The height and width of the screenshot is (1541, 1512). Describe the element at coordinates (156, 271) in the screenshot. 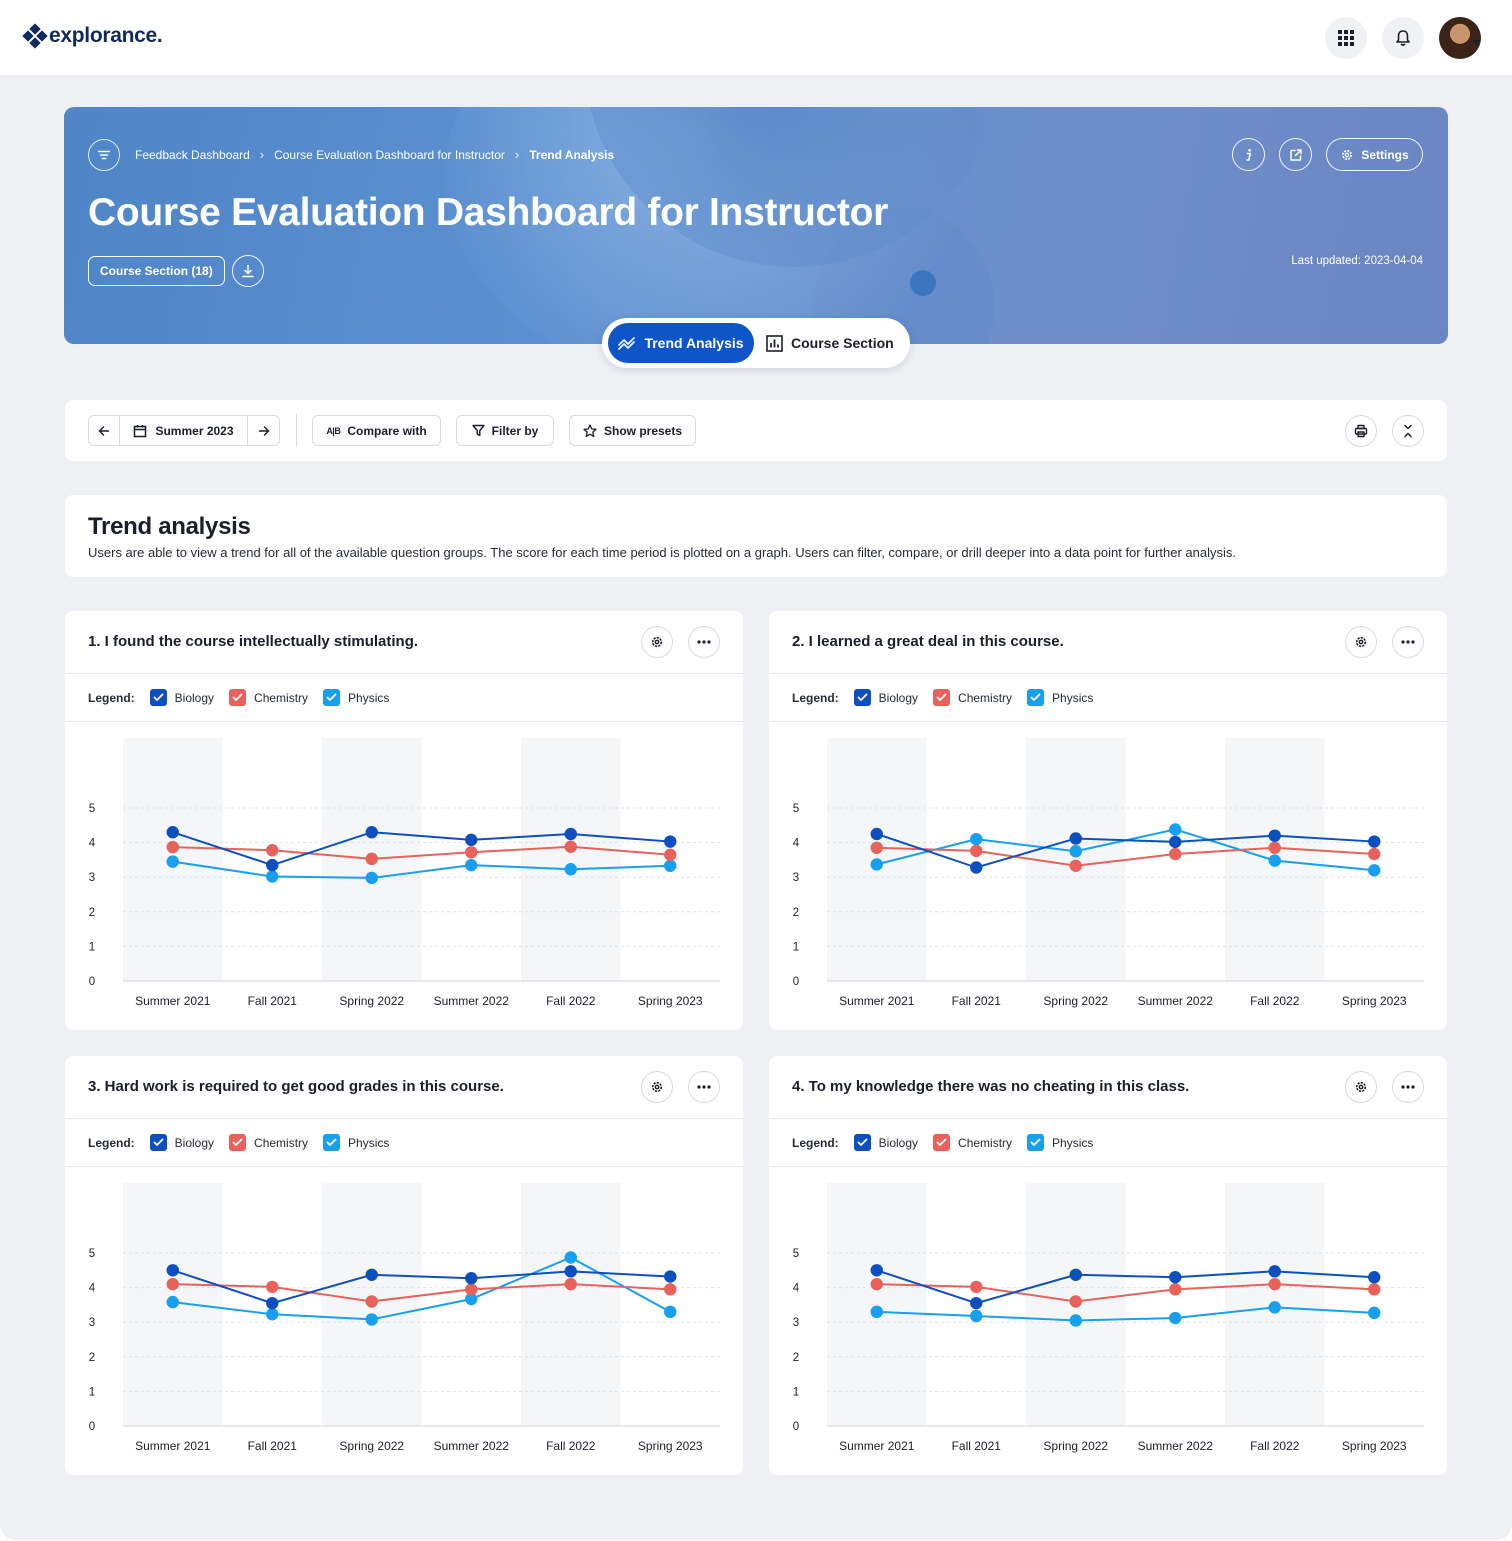

I see `course-section-button: Course Section (18)` at that location.